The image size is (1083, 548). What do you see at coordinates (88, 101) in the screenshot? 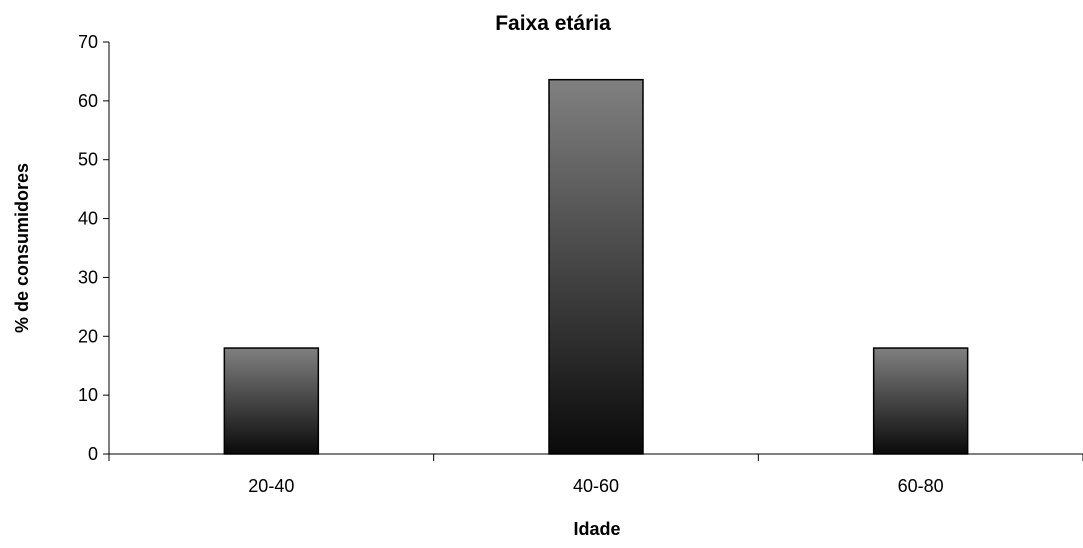
I see `y-tick-label: 60` at bounding box center [88, 101].